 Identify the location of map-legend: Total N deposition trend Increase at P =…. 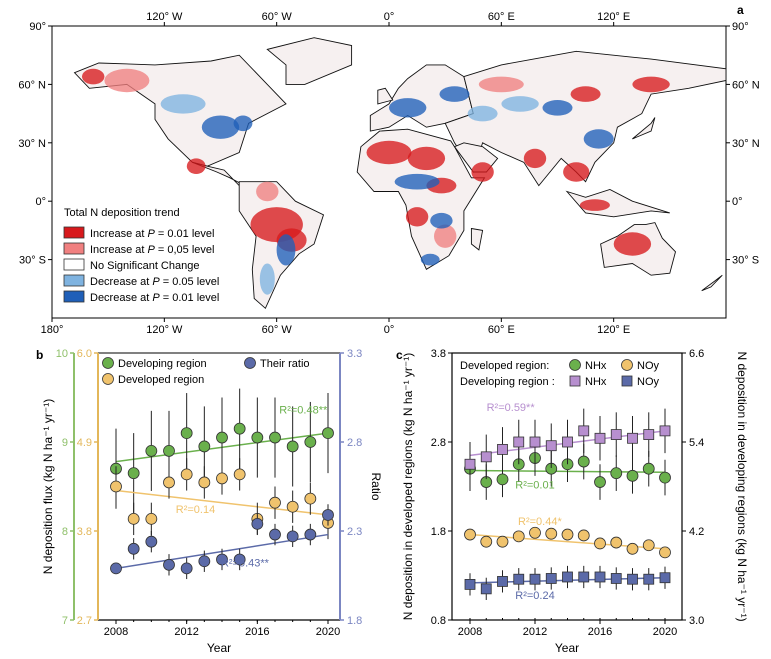
(141, 255).